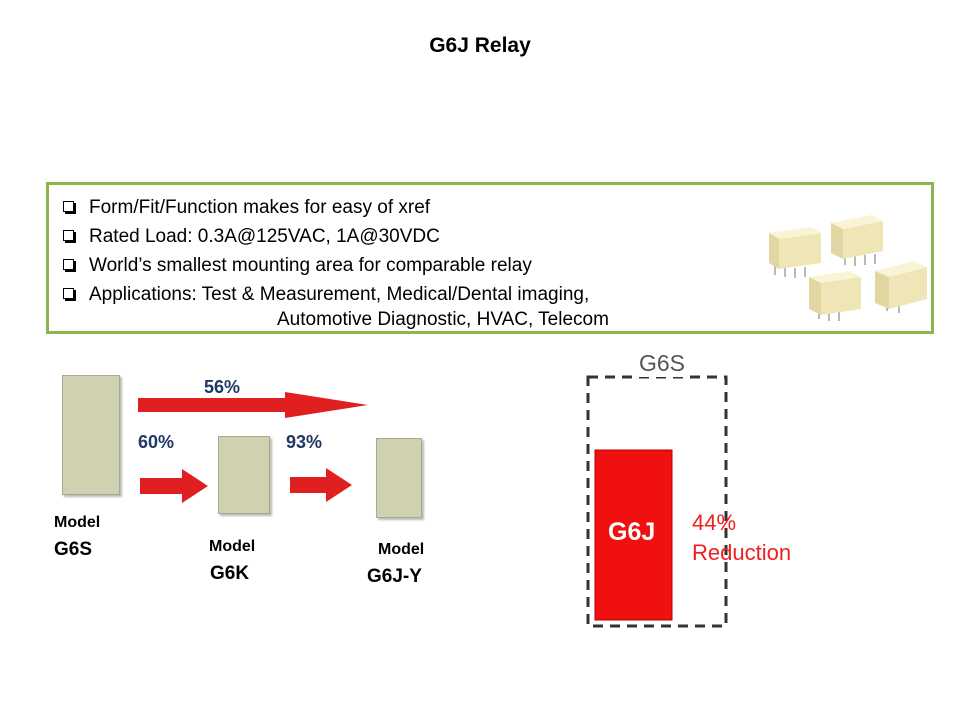 This screenshot has height=720, width=960. What do you see at coordinates (232, 546) in the screenshot?
I see `model-label-g6k: Model` at bounding box center [232, 546].